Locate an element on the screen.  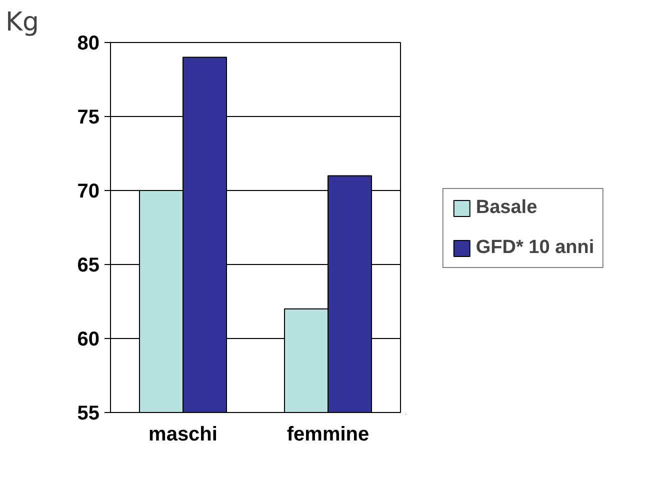
legend-label: Basale is located at coordinates (507, 208).